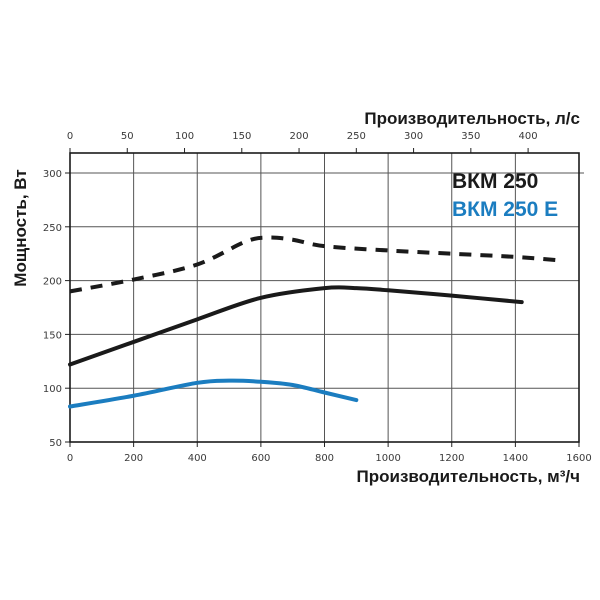 The image size is (600, 600). I want to click on x2-tick-label: 350, so click(470, 136).